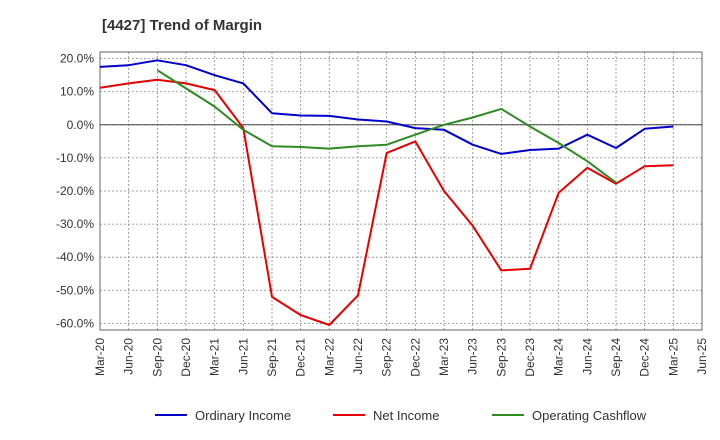 The width and height of the screenshot is (720, 440). What do you see at coordinates (243, 356) in the screenshot?
I see `x-tick-label: Jun-21` at bounding box center [243, 356].